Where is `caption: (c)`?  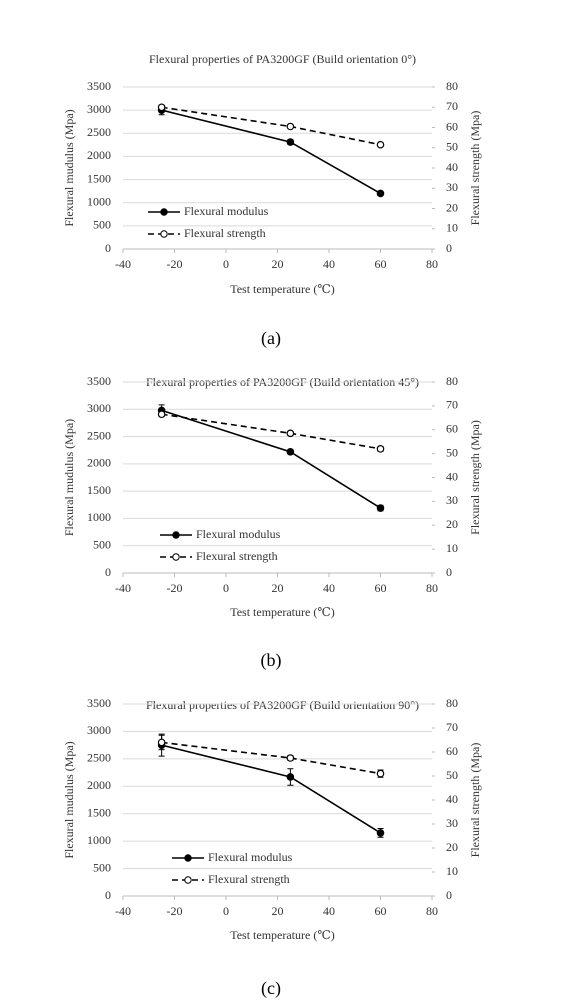
caption: (c) is located at coordinates (271, 988).